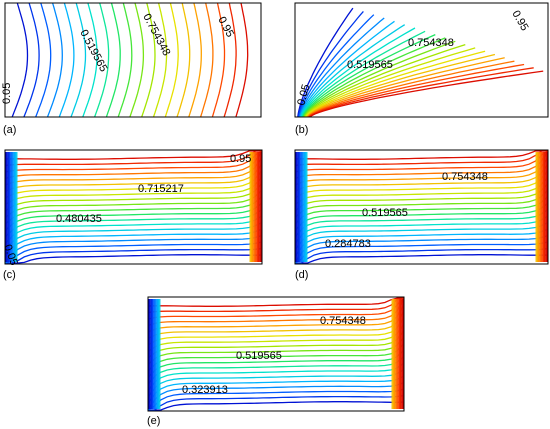 The width and height of the screenshot is (550, 429). I want to click on panel-e: 0.323913 0.519565 0.754348 (e), so click(276, 361).